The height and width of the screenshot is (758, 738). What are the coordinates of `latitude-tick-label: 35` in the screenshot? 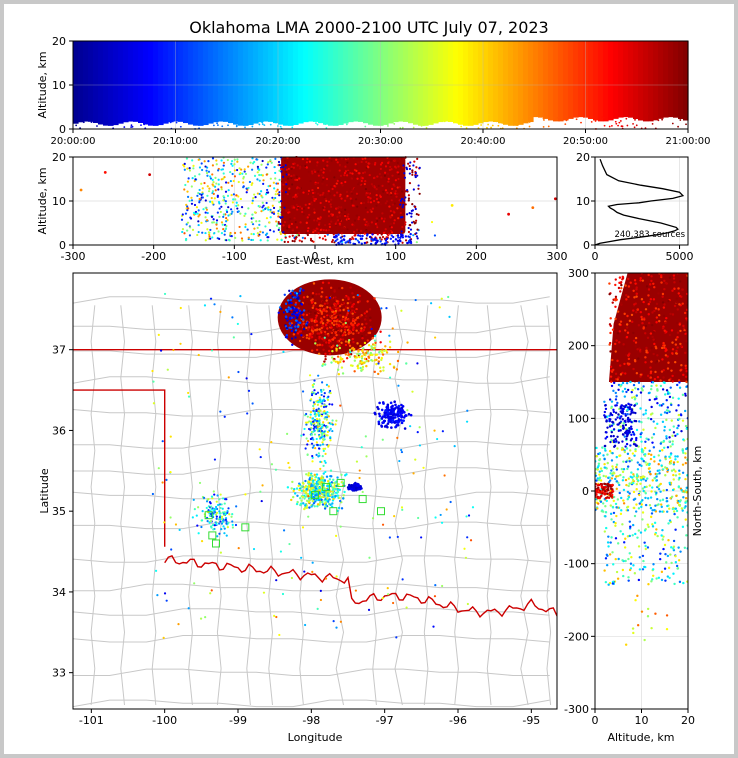 It's located at (59, 511).